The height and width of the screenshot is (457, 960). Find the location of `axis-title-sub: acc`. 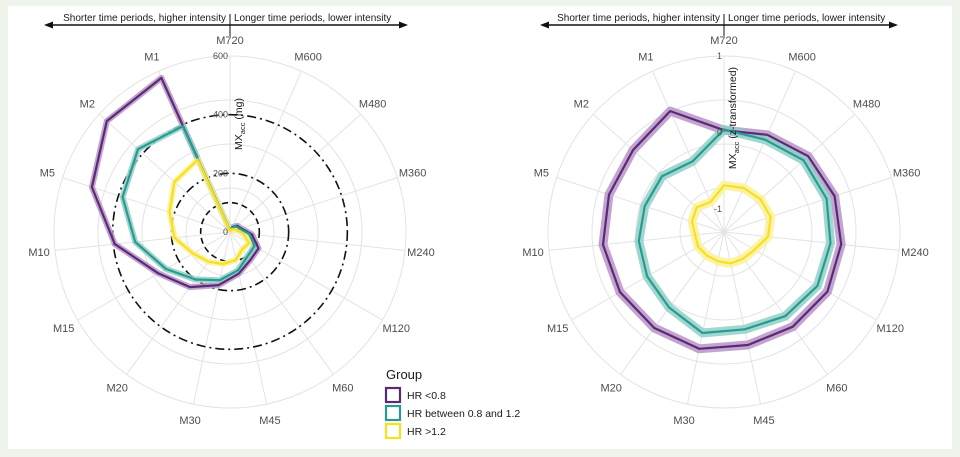

axis-title-sub: acc is located at coordinates (242, 128).